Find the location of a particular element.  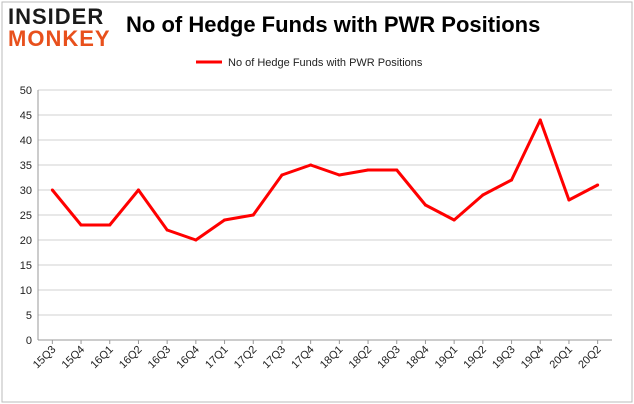

x-tick-label: 16Q2 is located at coordinates (131, 358).